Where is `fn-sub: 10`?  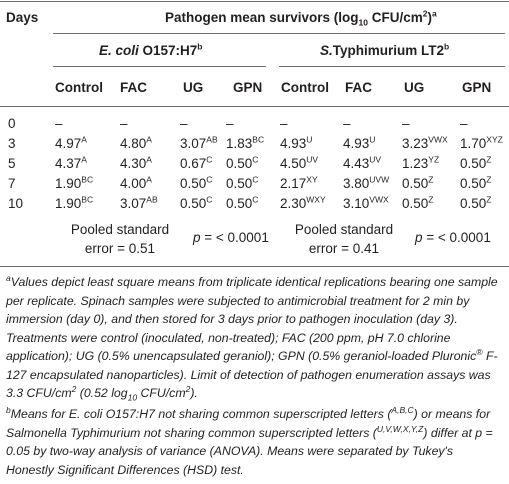 fn-sub: 10 is located at coordinates (132, 397).